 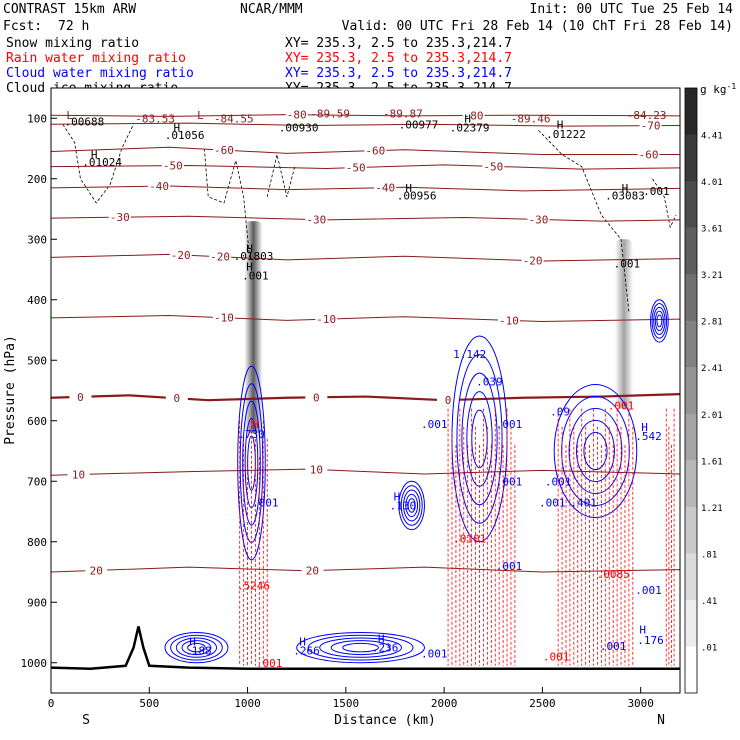 I want to click on isotherm-label--70: -70, so click(x=651, y=126).